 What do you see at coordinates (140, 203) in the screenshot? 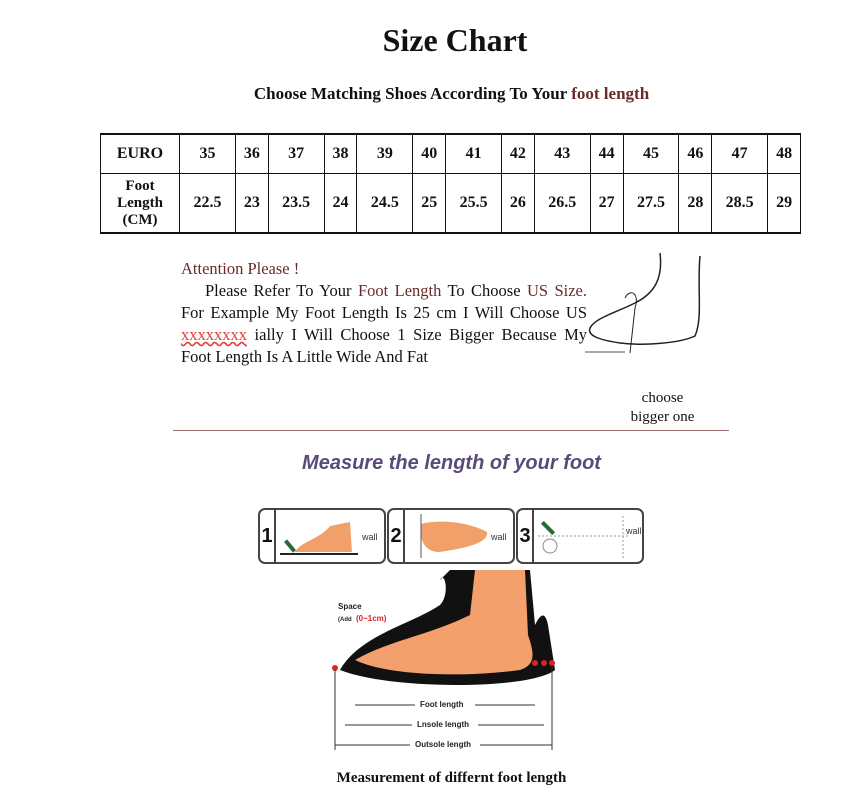
I see `row-header: Foot Length (CM)` at bounding box center [140, 203].